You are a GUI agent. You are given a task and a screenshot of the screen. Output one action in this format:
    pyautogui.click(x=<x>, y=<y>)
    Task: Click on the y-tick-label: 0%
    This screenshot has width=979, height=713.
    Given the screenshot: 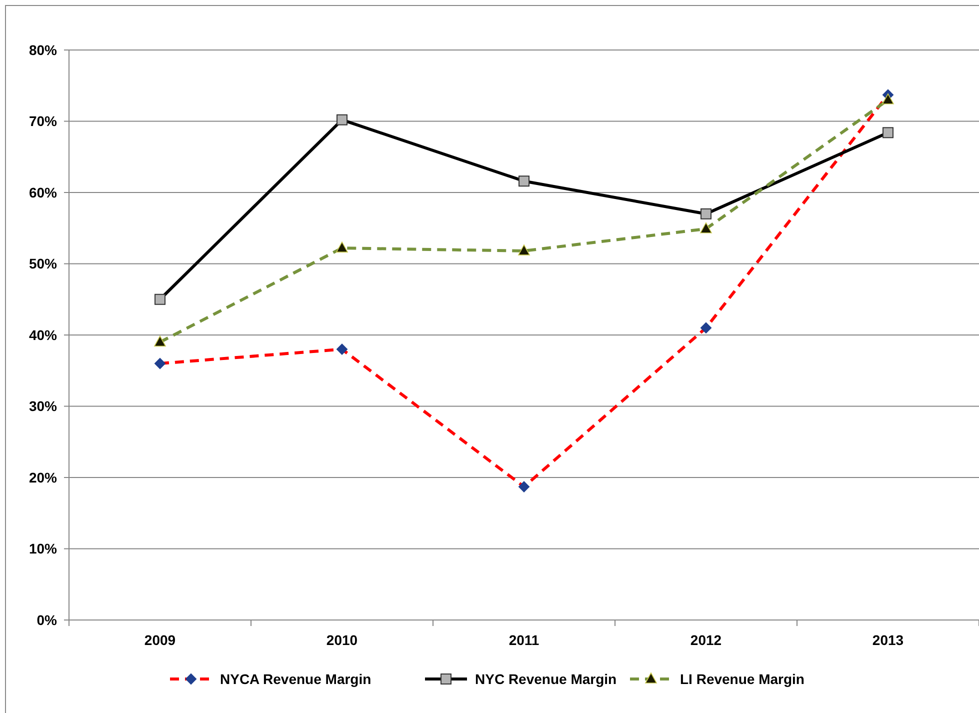 What is the action you would take?
    pyautogui.click(x=47, y=620)
    